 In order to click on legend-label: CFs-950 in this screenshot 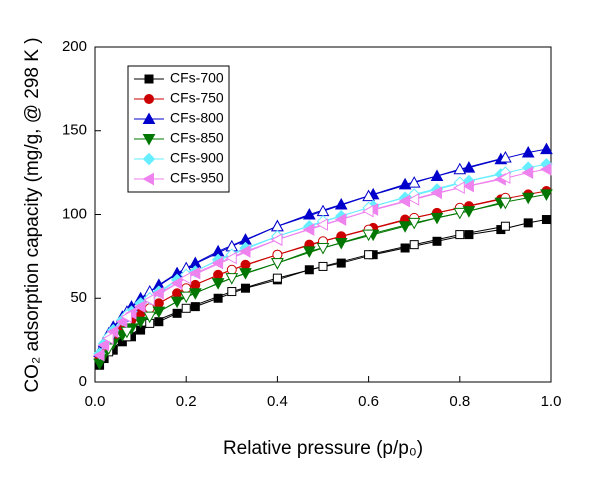, I will do `click(197, 178)`.